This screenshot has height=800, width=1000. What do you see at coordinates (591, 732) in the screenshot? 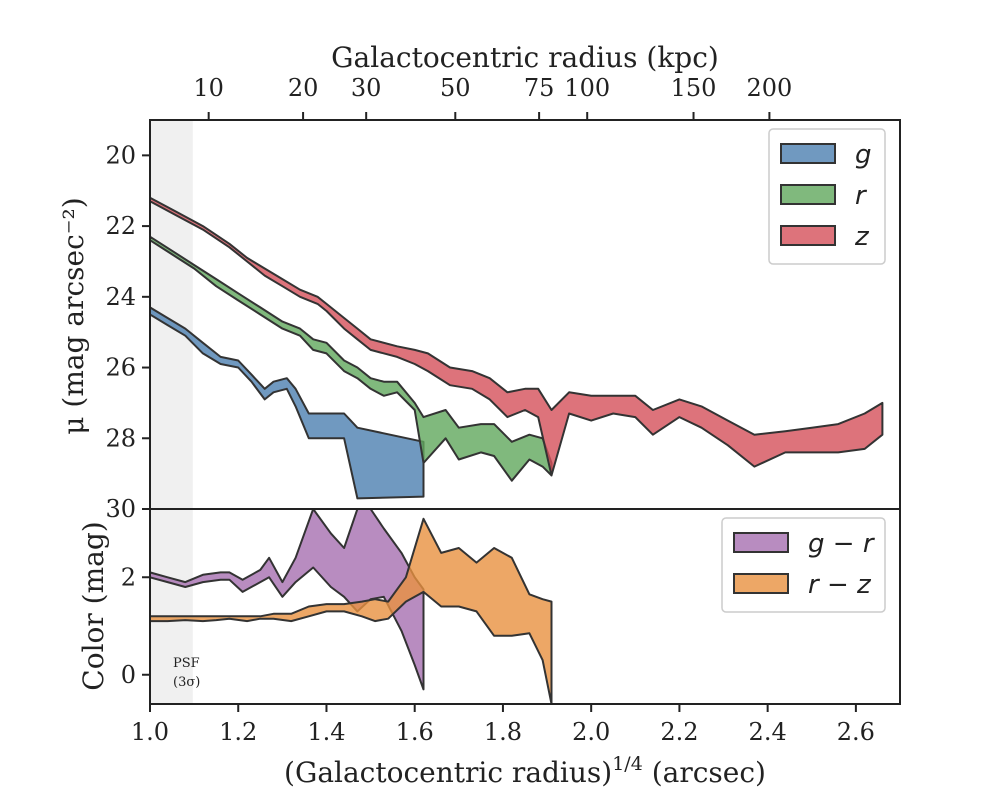
I see `x-tick-label: 2.0` at bounding box center [591, 732].